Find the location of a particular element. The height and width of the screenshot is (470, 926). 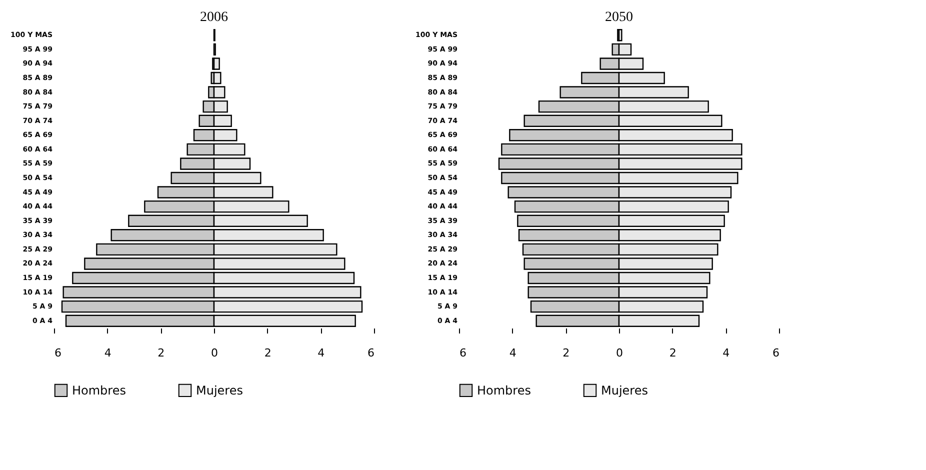

chart-title: 2006 is located at coordinates (214, 17).